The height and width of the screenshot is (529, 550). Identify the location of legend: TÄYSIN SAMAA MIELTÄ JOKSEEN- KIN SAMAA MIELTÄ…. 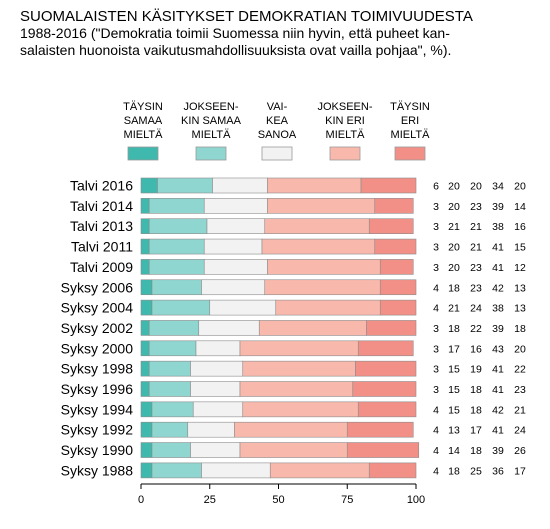
(277, 131).